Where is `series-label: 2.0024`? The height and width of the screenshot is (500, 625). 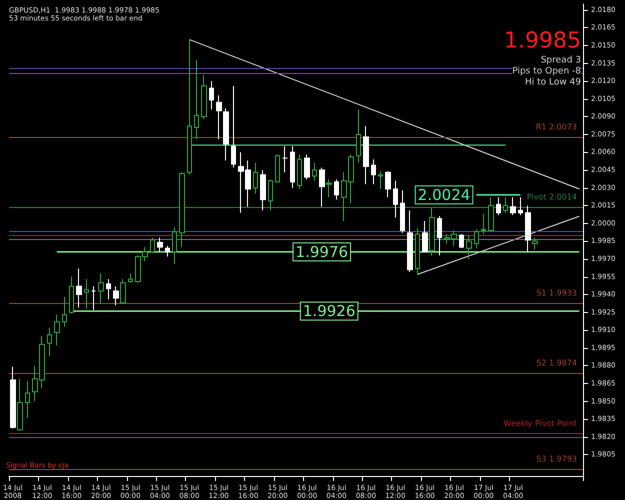 series-label: 2.0024 is located at coordinates (444, 195).